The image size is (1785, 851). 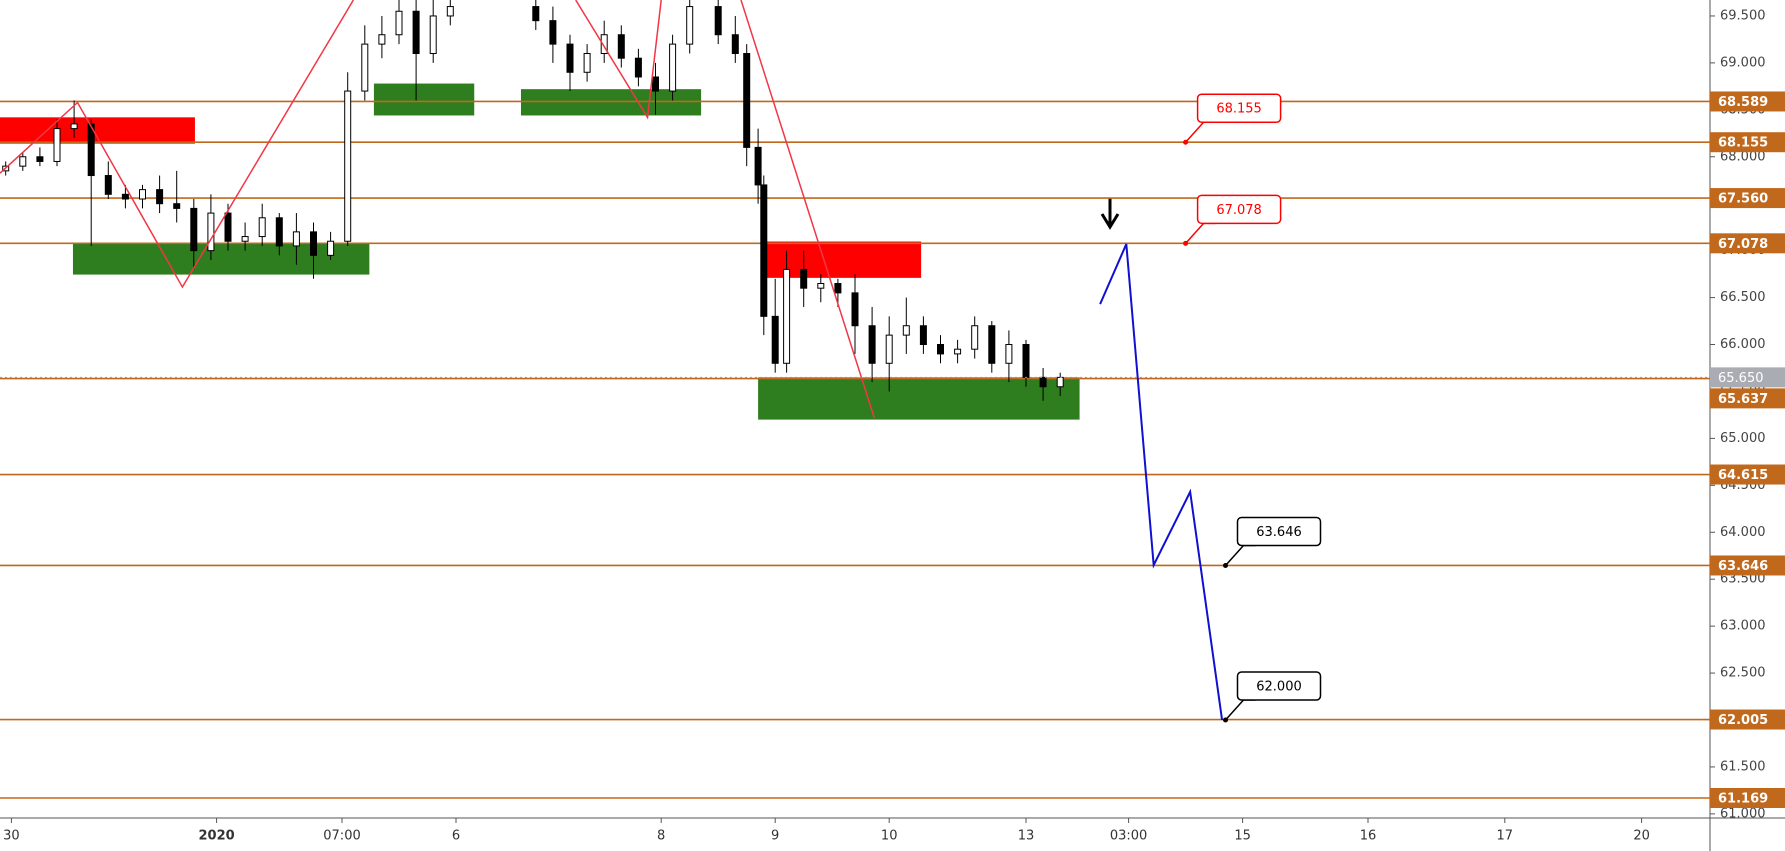 I want to click on y-tick-label: 61.500, so click(x=1743, y=766).